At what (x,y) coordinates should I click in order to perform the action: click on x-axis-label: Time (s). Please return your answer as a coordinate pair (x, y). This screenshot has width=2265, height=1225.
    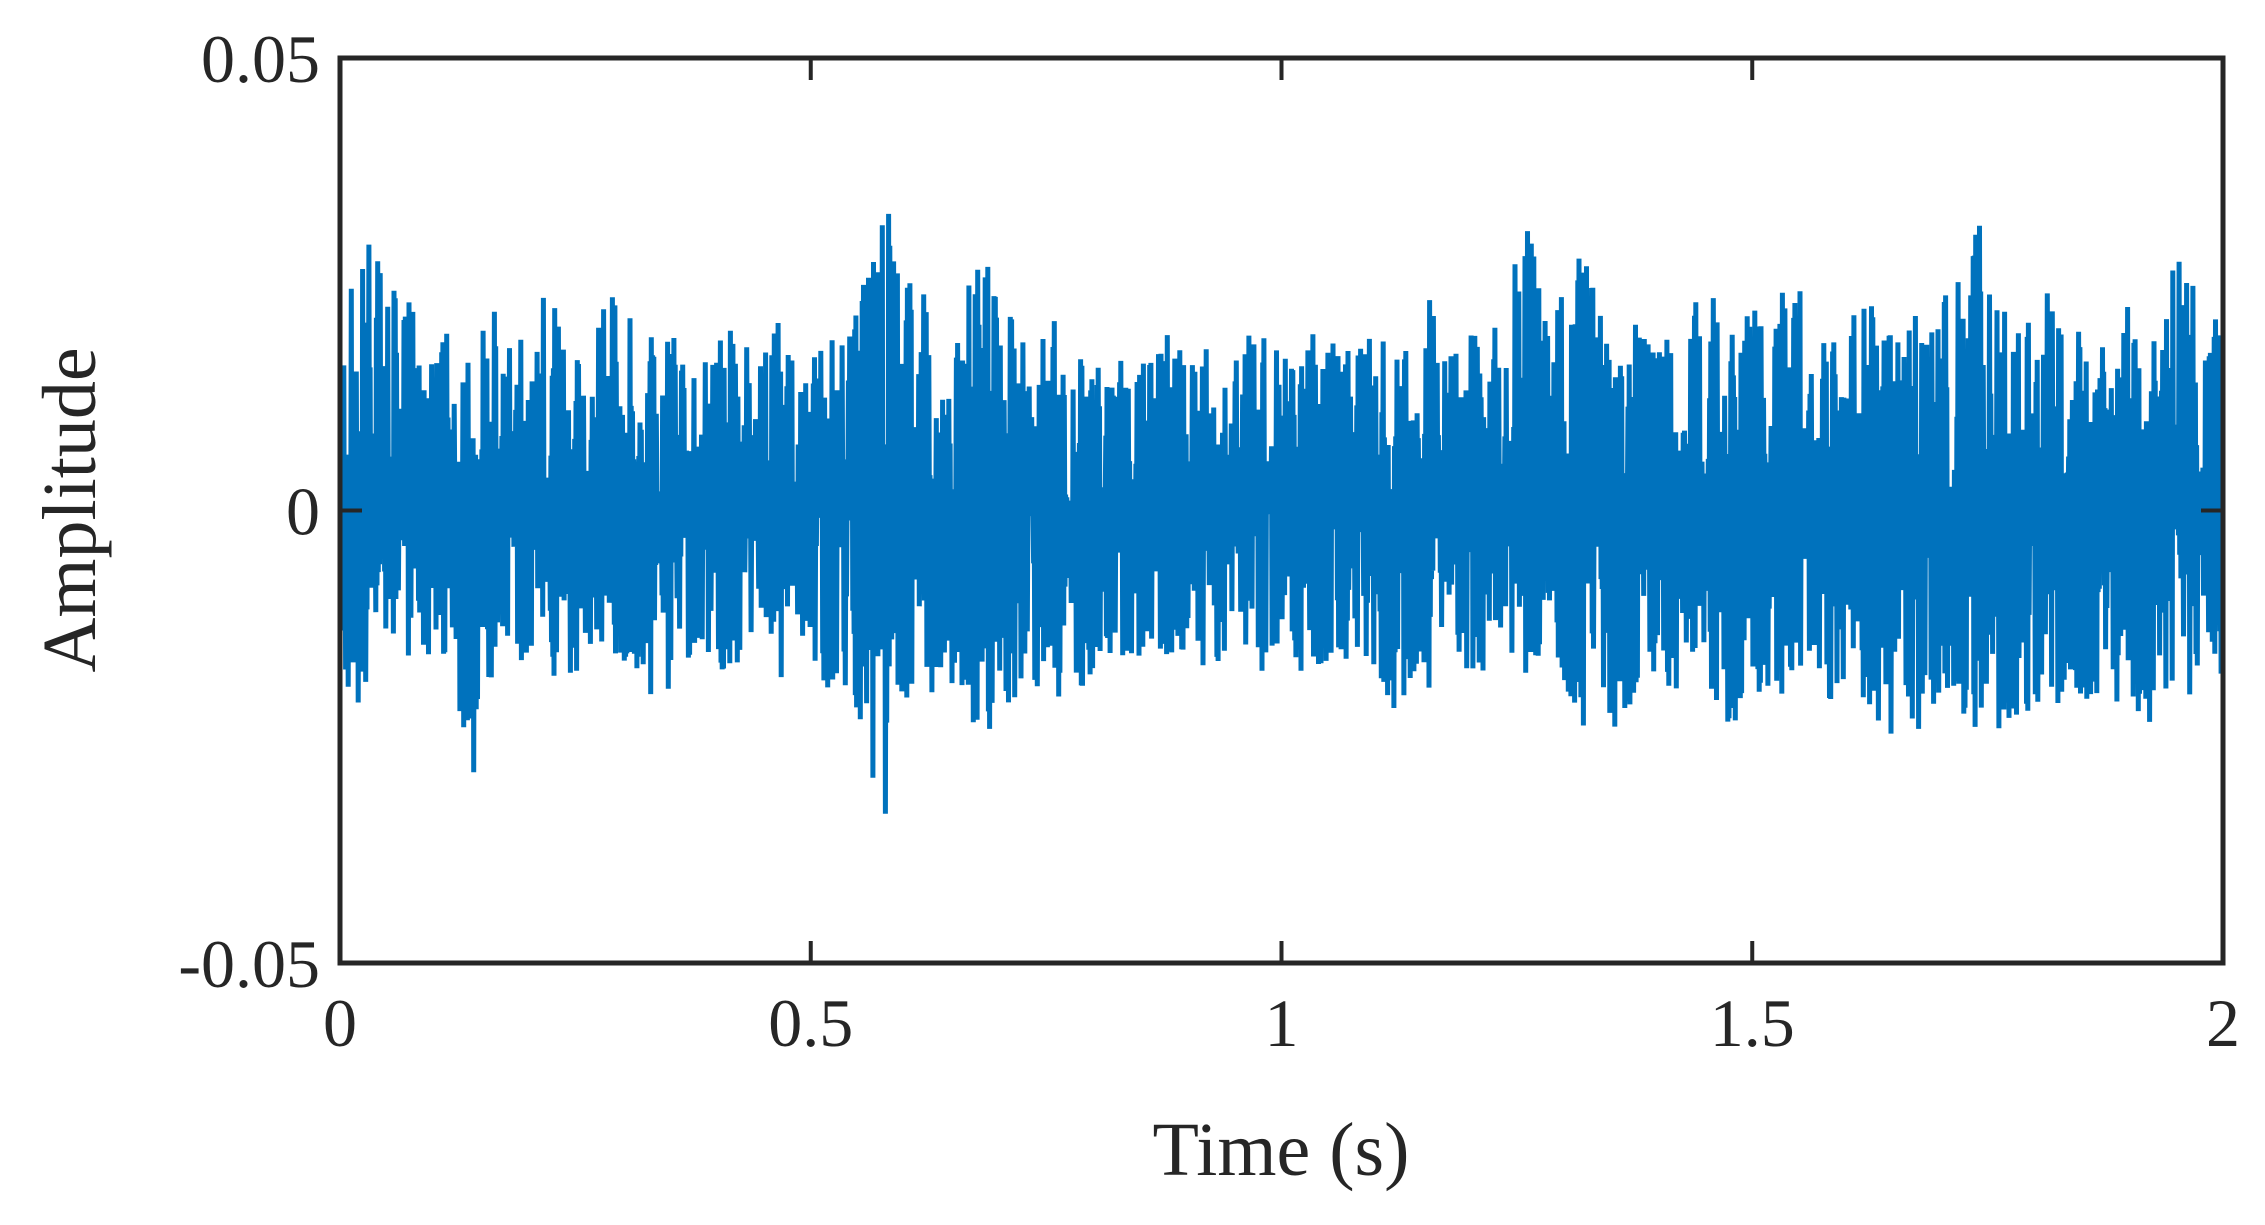
    Looking at the image, I should click on (1281, 1150).